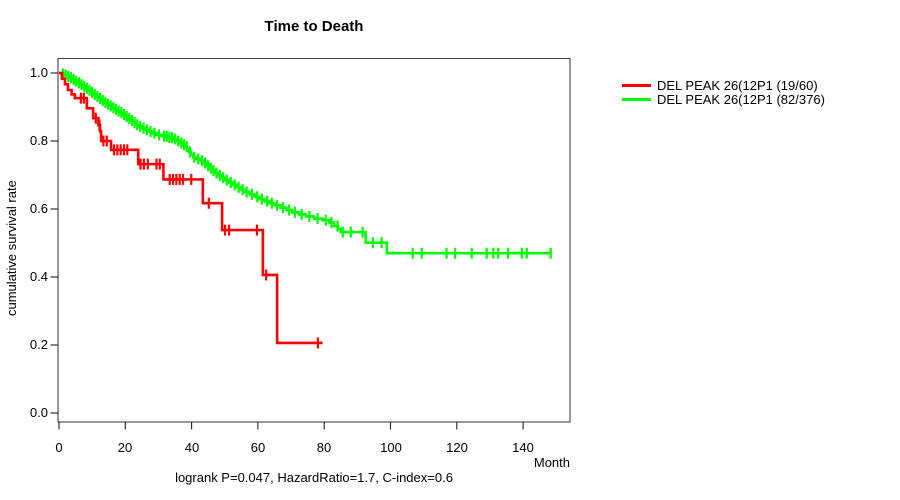 Image resolution: width=900 pixels, height=500 pixels. What do you see at coordinates (457, 447) in the screenshot?
I see `x-tick-label: 120` at bounding box center [457, 447].